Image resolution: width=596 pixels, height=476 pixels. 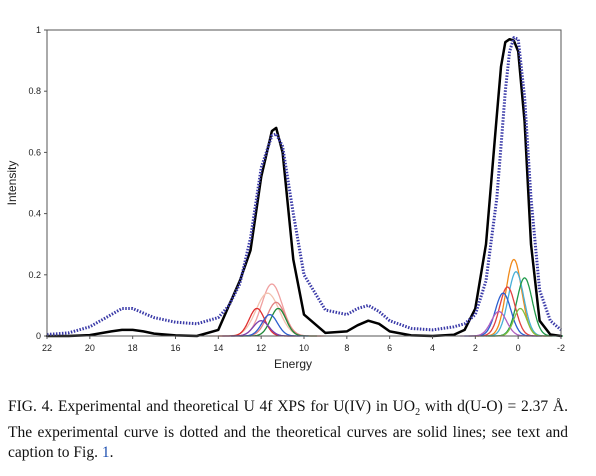 I want to click on x-tick-label: 10, so click(x=304, y=348).